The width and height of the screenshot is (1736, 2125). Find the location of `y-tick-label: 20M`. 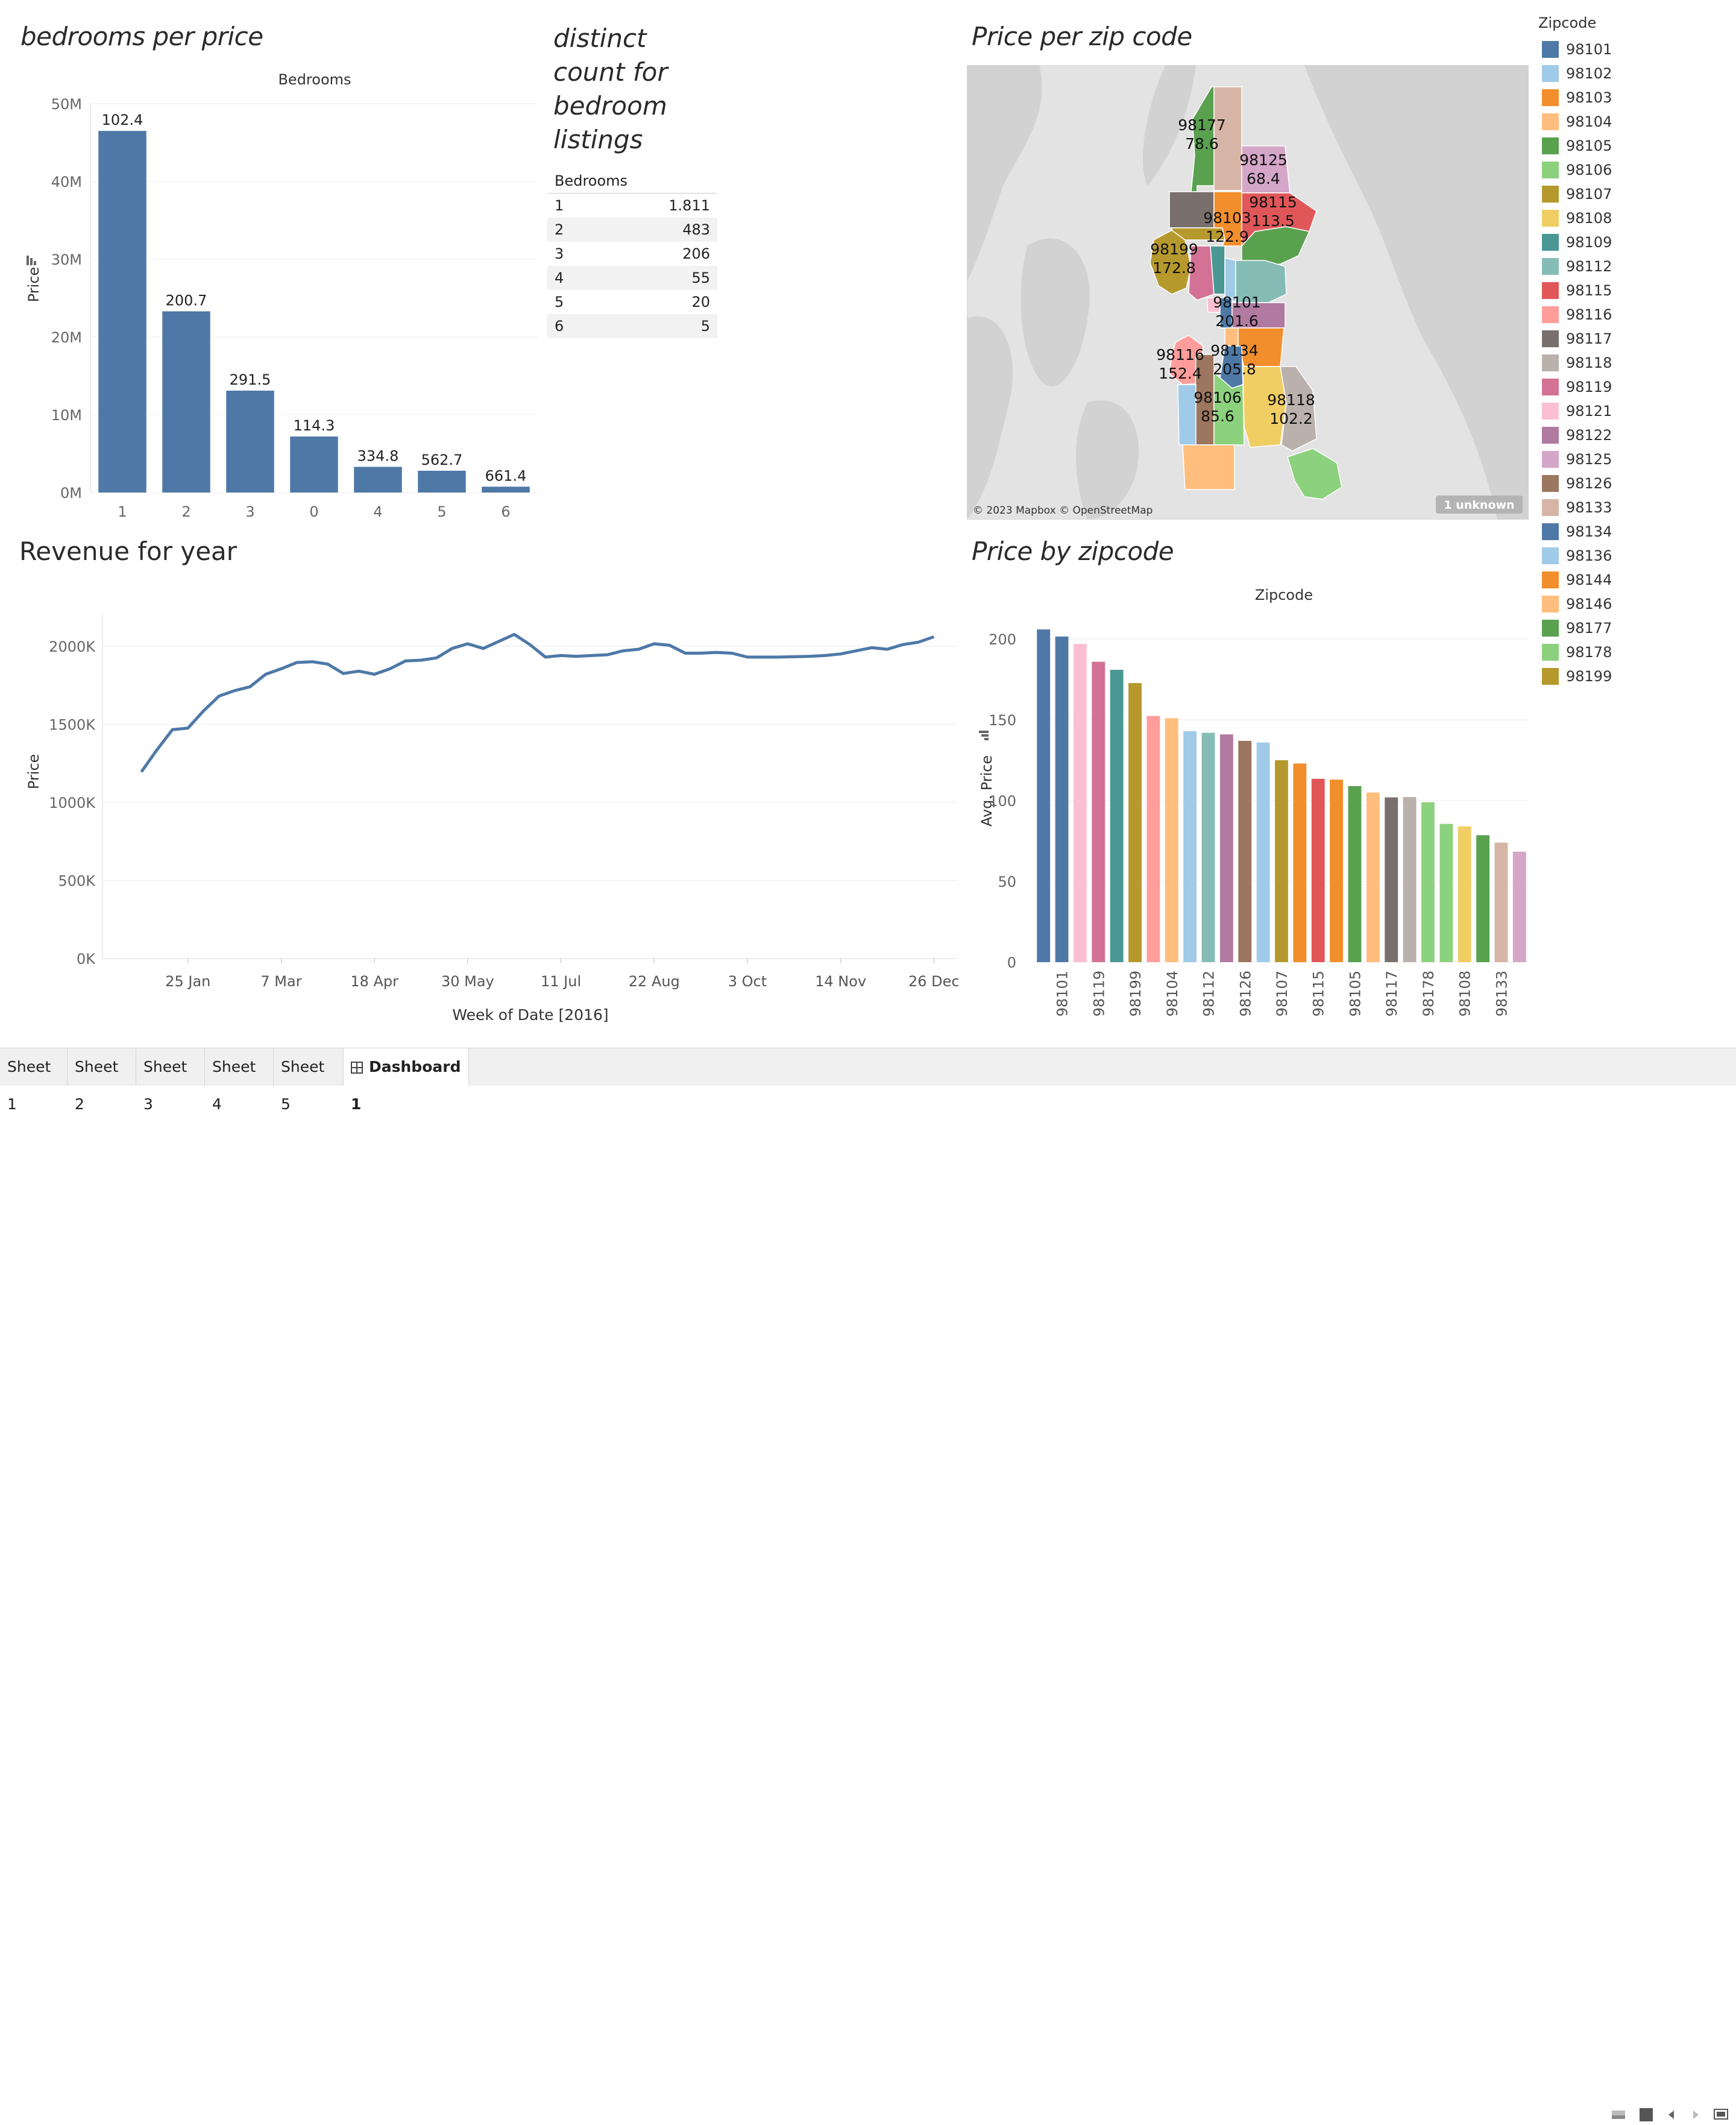

y-tick-label: 20M is located at coordinates (66, 337).